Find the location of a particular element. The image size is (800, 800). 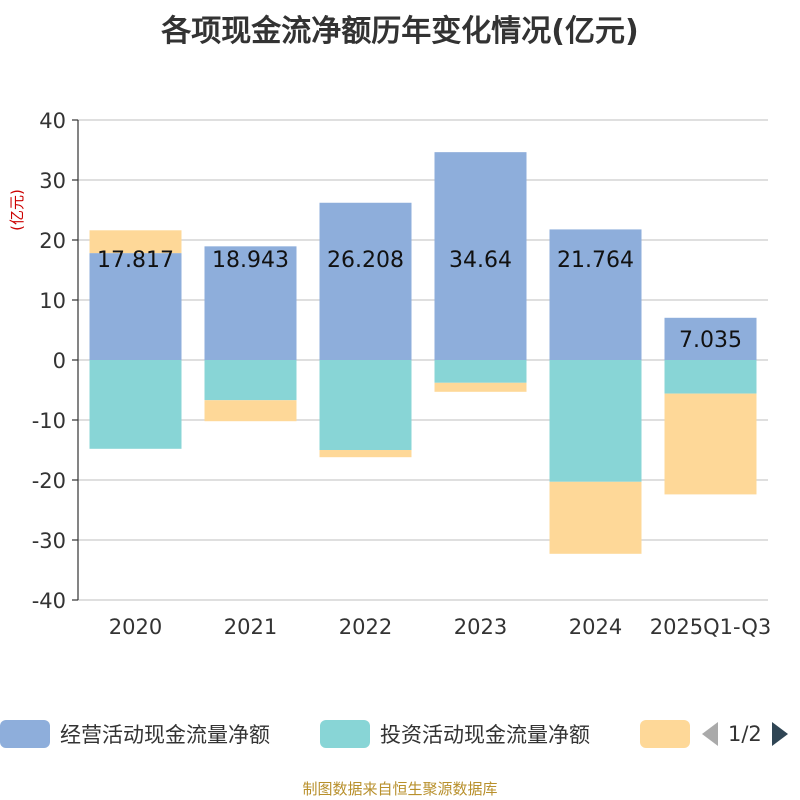

y-tick-label: 20 is located at coordinates (52, 241).